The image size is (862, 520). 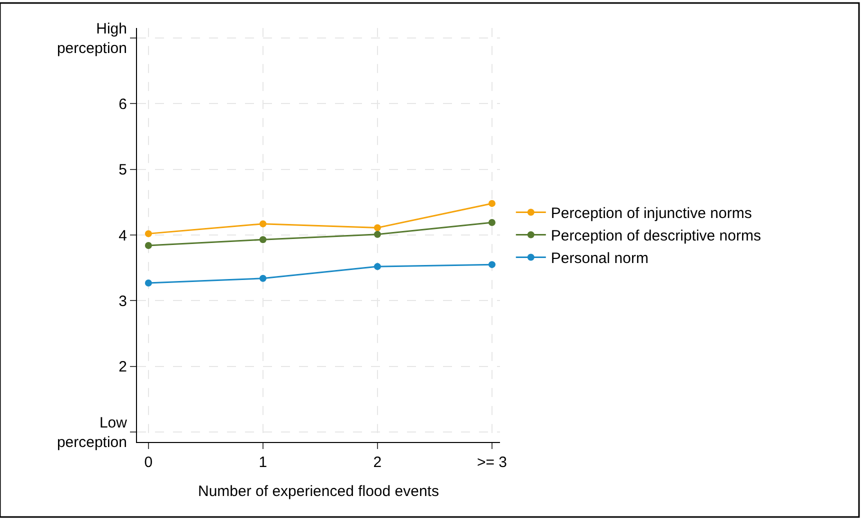 What do you see at coordinates (491, 462) in the screenshot?
I see `x-tick-label: >= 3` at bounding box center [491, 462].